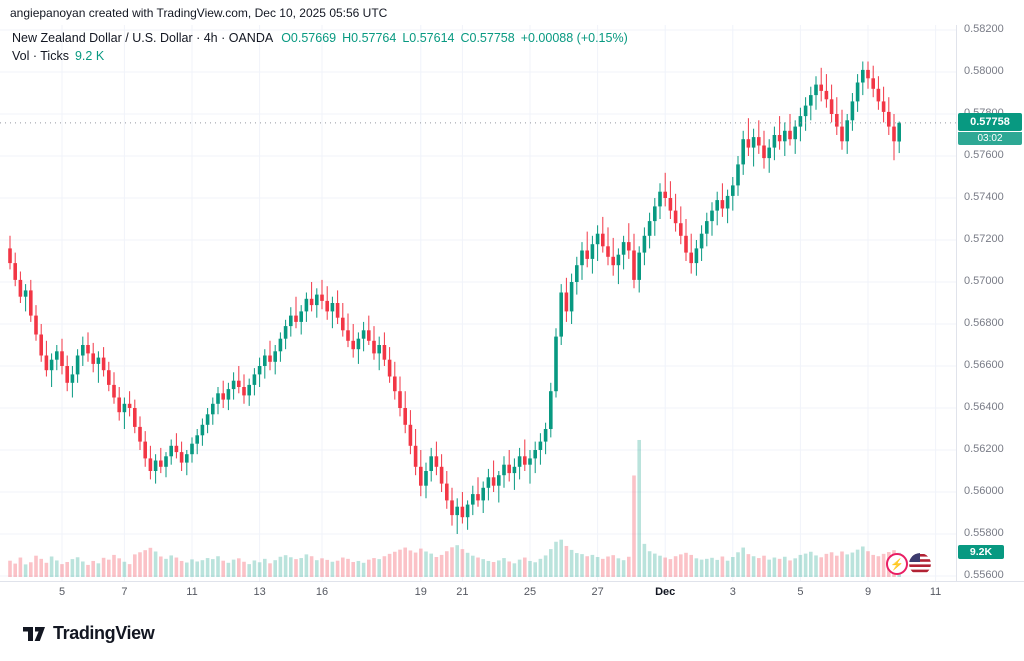 The image size is (1024, 661). What do you see at coordinates (597, 592) in the screenshot?
I see `time-axis-label: 27` at bounding box center [597, 592].